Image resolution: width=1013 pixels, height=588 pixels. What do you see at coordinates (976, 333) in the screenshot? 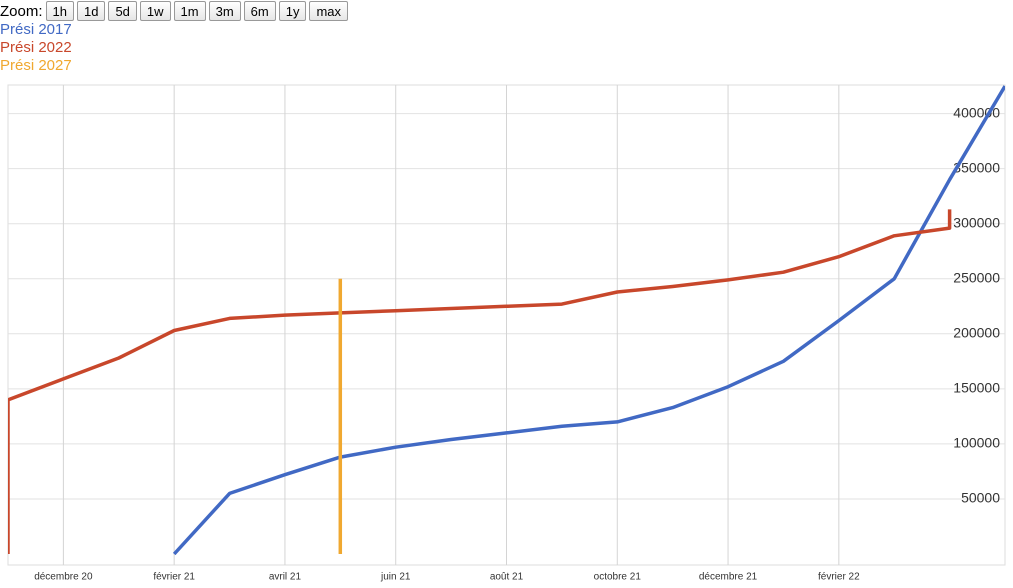
I see `y-tick-label: 200000` at bounding box center [976, 333].